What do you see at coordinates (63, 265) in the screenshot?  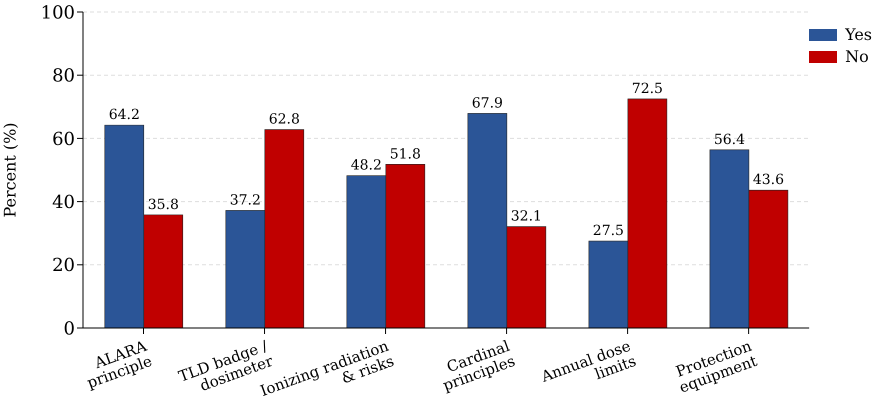 I see `y-tick-label: 20` at bounding box center [63, 265].